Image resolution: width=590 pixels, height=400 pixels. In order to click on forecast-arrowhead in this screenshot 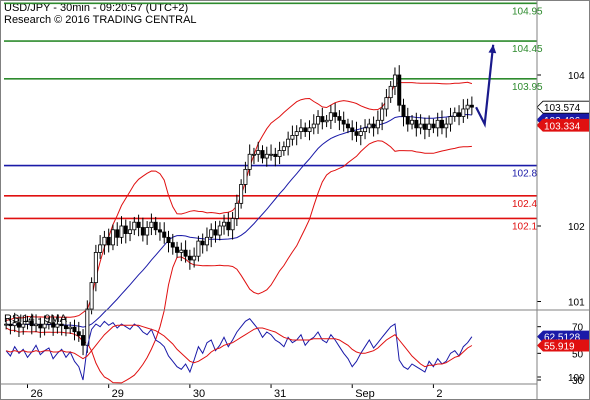, I will do `click(492, 49)`.